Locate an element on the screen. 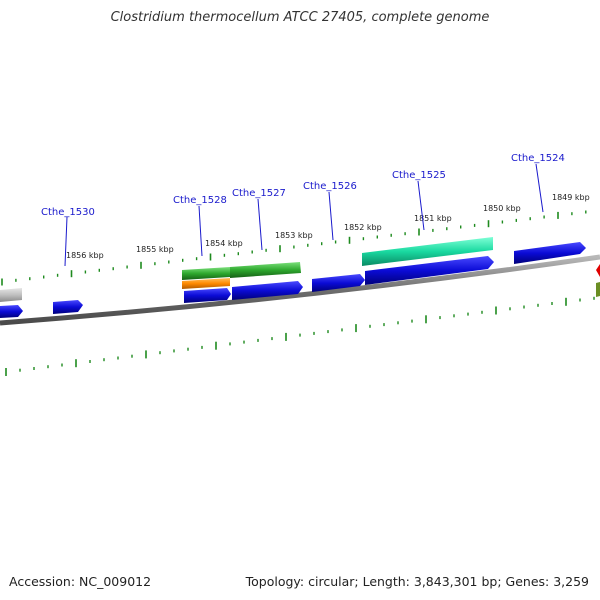  orange-feature is located at coordinates (206, 283).